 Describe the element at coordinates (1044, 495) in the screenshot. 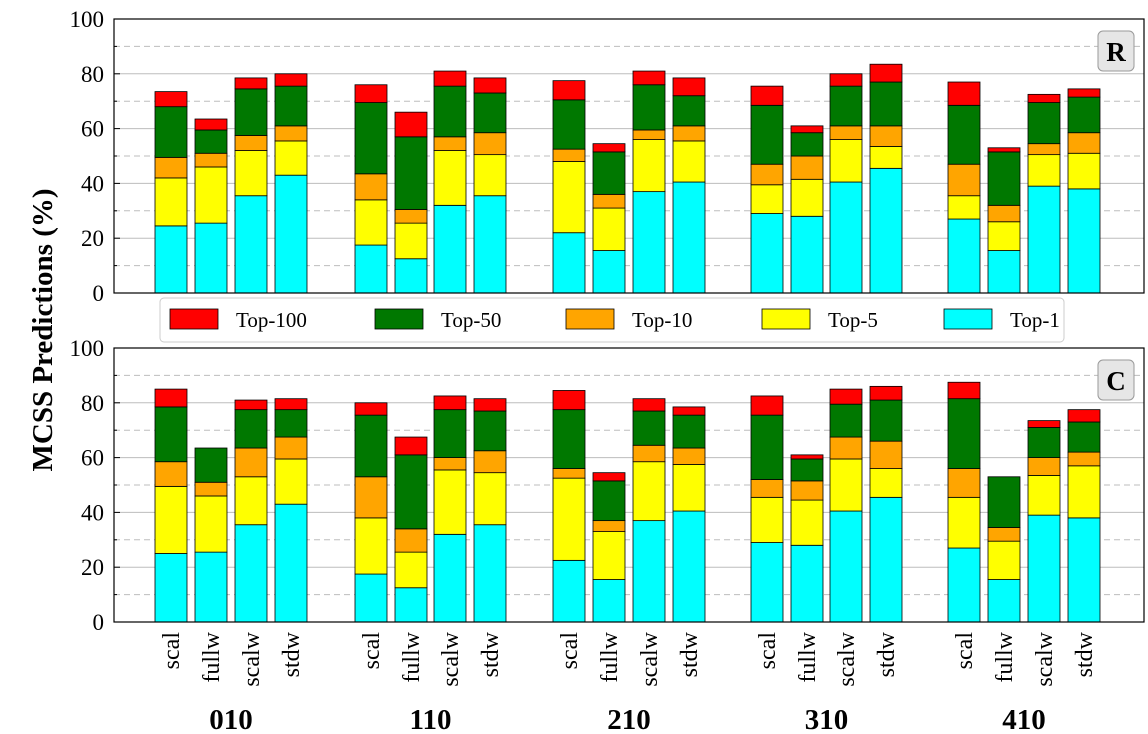

I see `bar-top-5-410-scalw` at that location.